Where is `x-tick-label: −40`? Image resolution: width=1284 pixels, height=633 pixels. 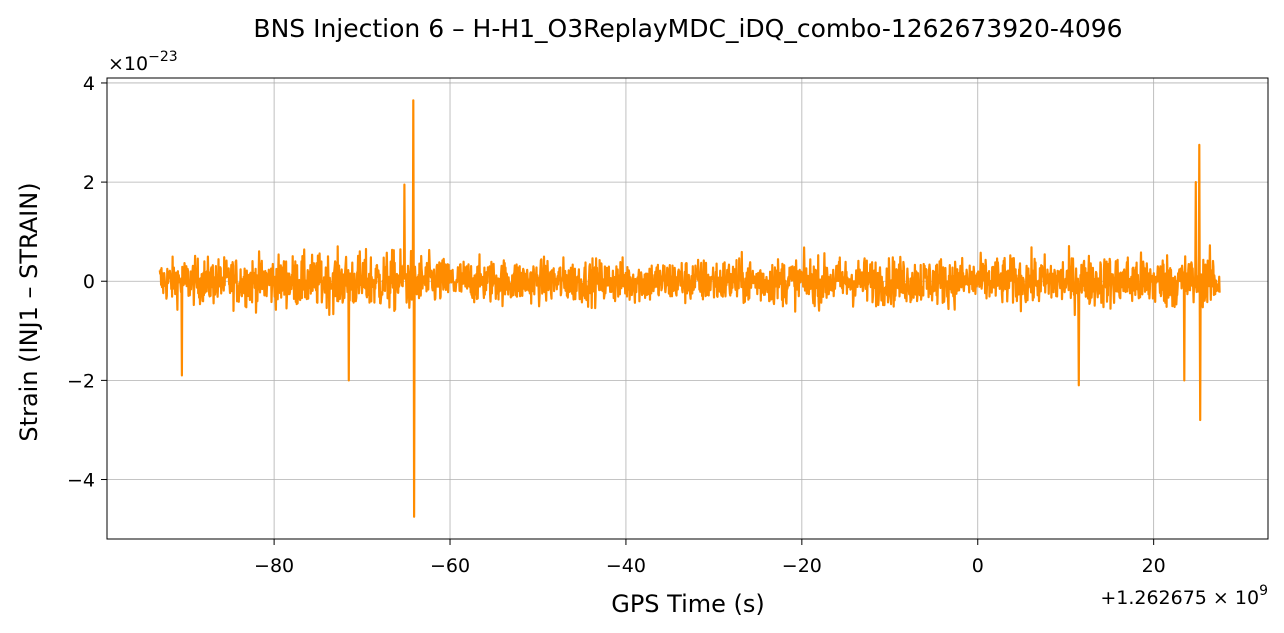
x-tick-label: −40 is located at coordinates (626, 566).